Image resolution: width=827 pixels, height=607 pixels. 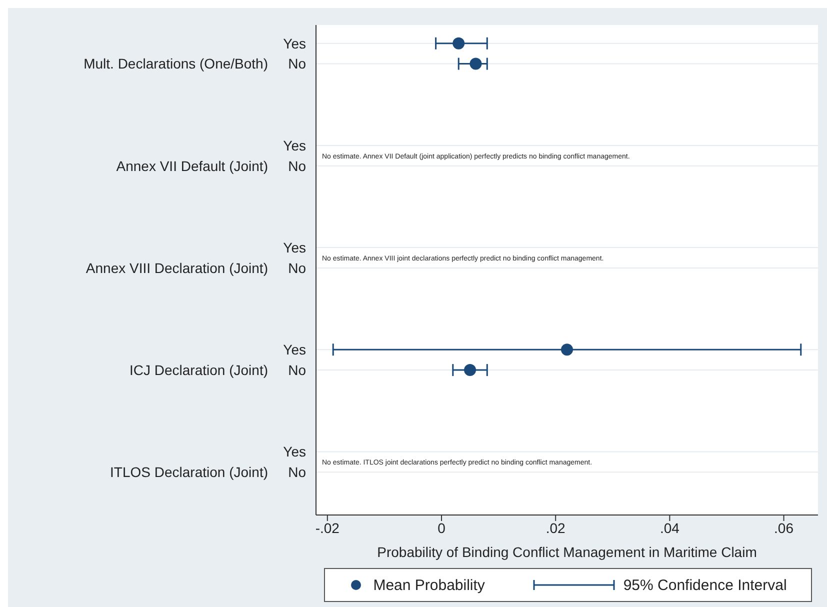 What do you see at coordinates (429, 585) in the screenshot?
I see `legend-label: Mean Probability` at bounding box center [429, 585].